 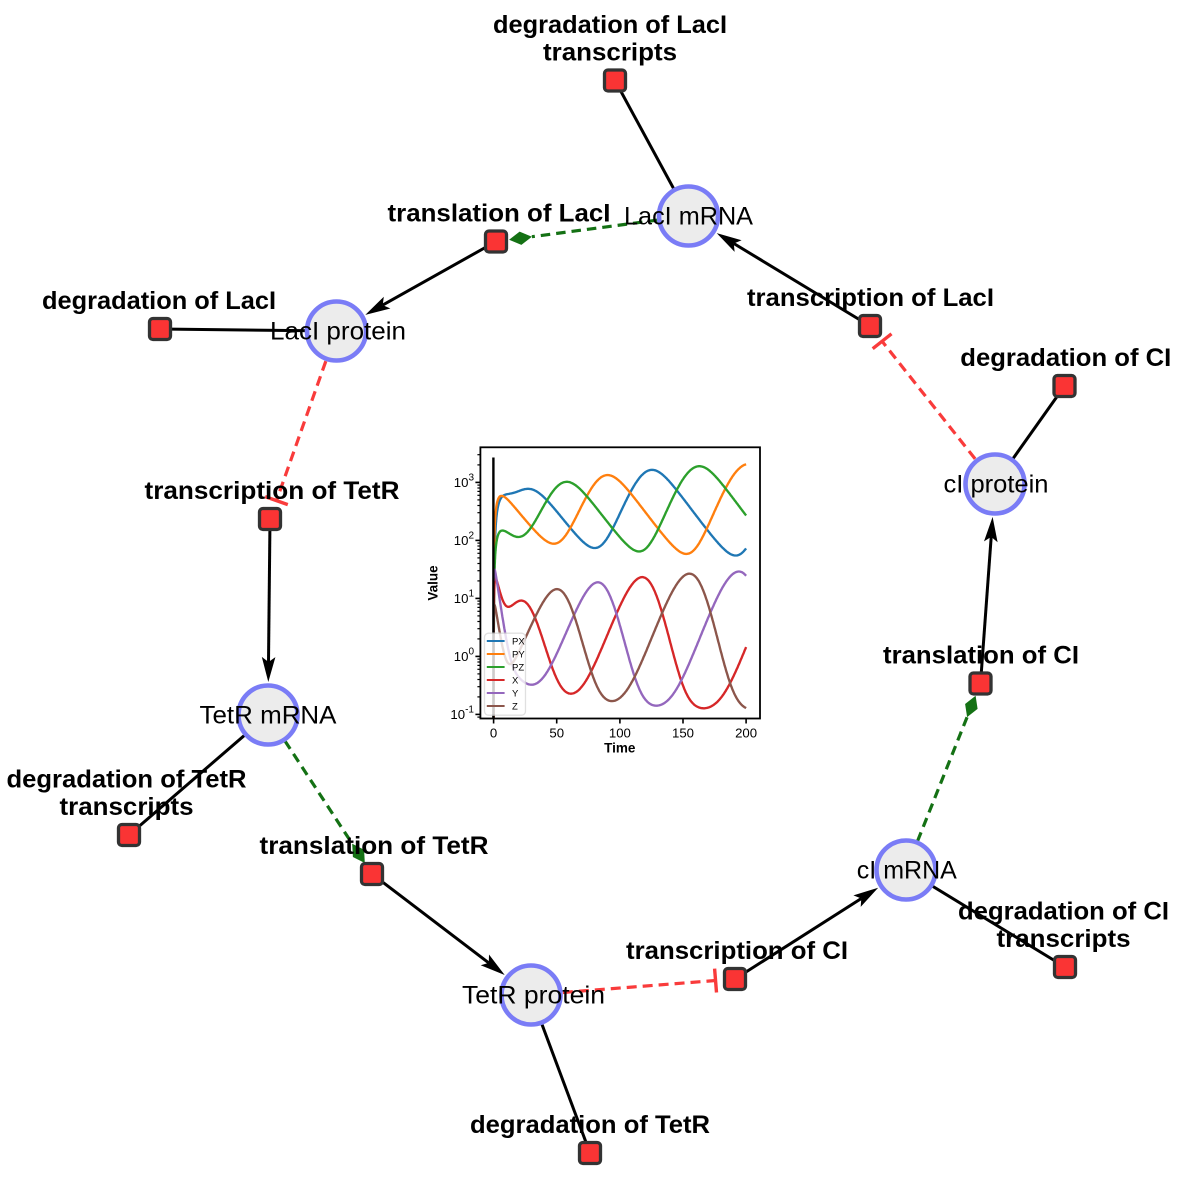 I want to click on svg-text: X, so click(x=515, y=680).